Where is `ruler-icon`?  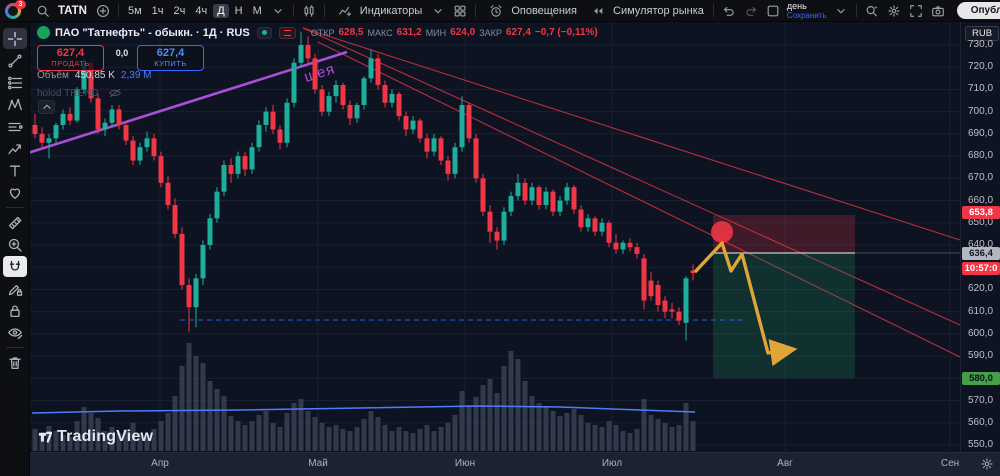 ruler-icon is located at coordinates (15, 222).